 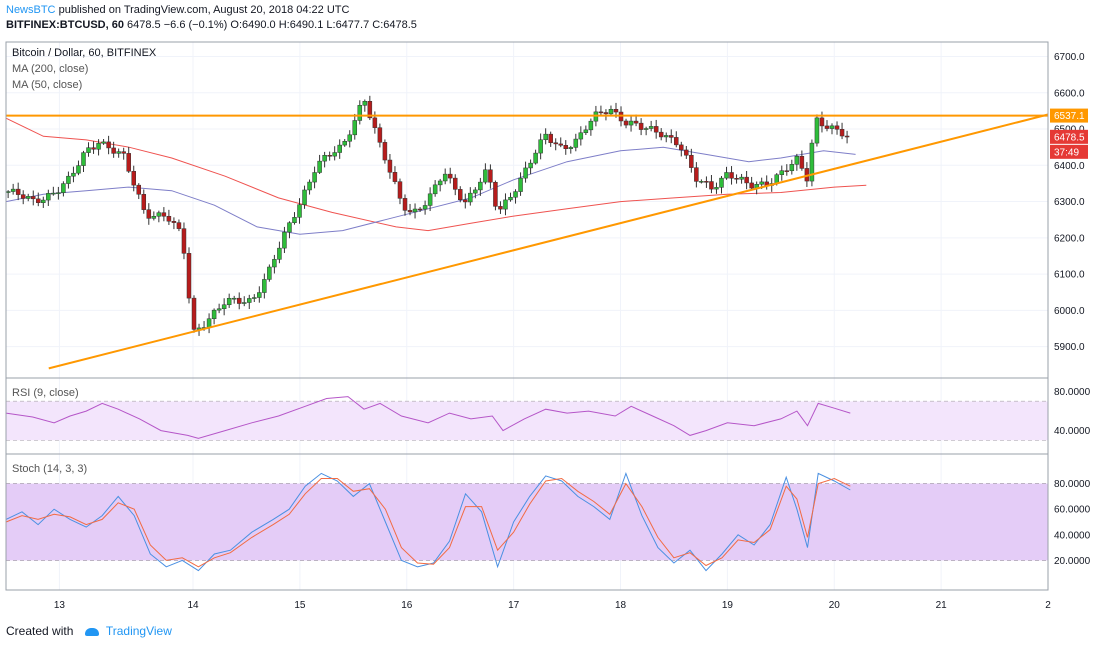 I want to click on countdown-tag-text: 37:49, so click(x=1066, y=152).